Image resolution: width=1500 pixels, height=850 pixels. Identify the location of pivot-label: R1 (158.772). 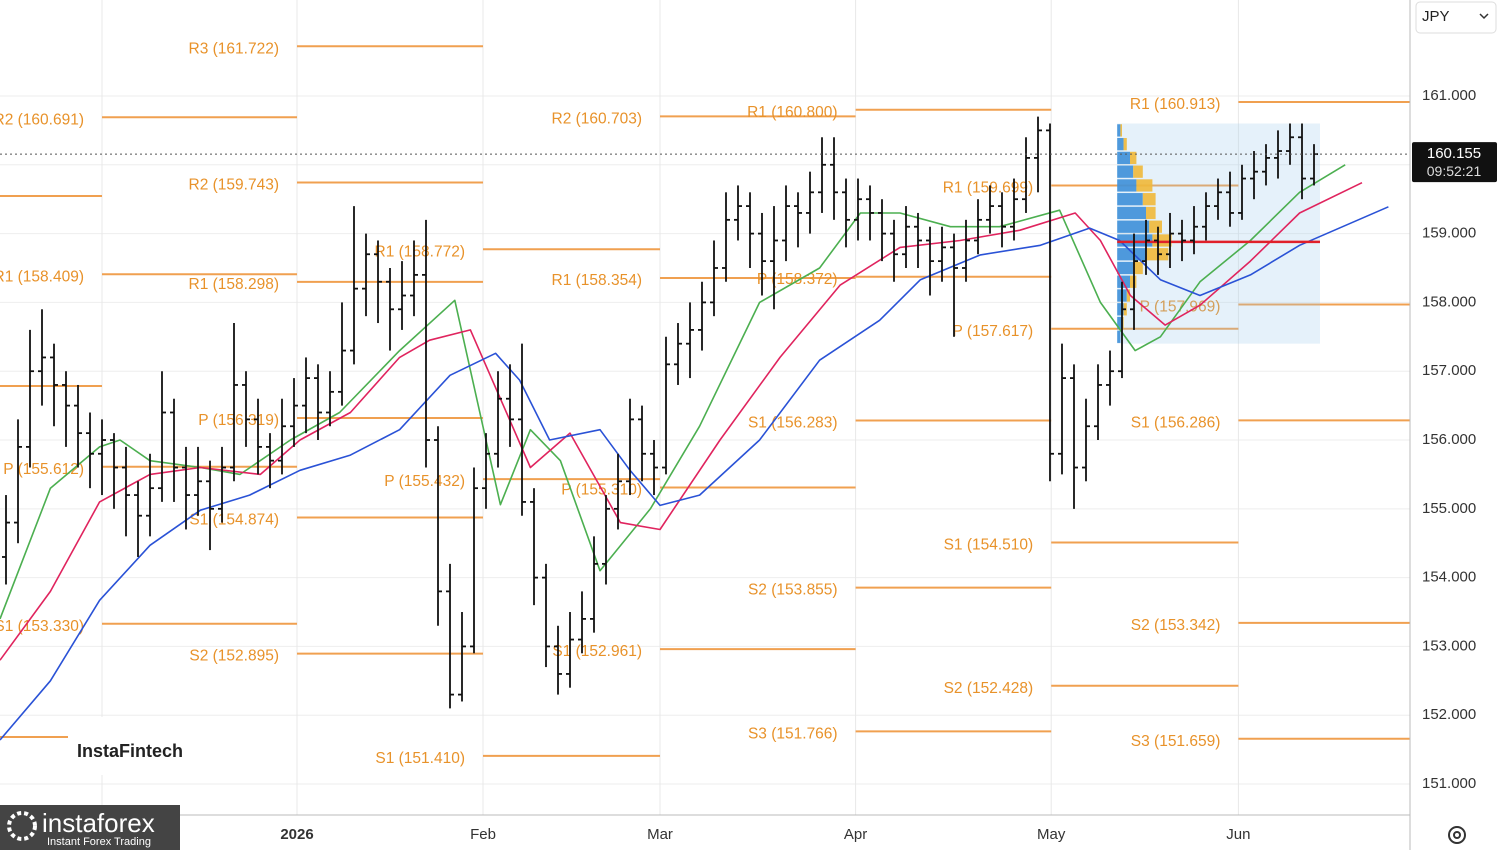
(420, 251).